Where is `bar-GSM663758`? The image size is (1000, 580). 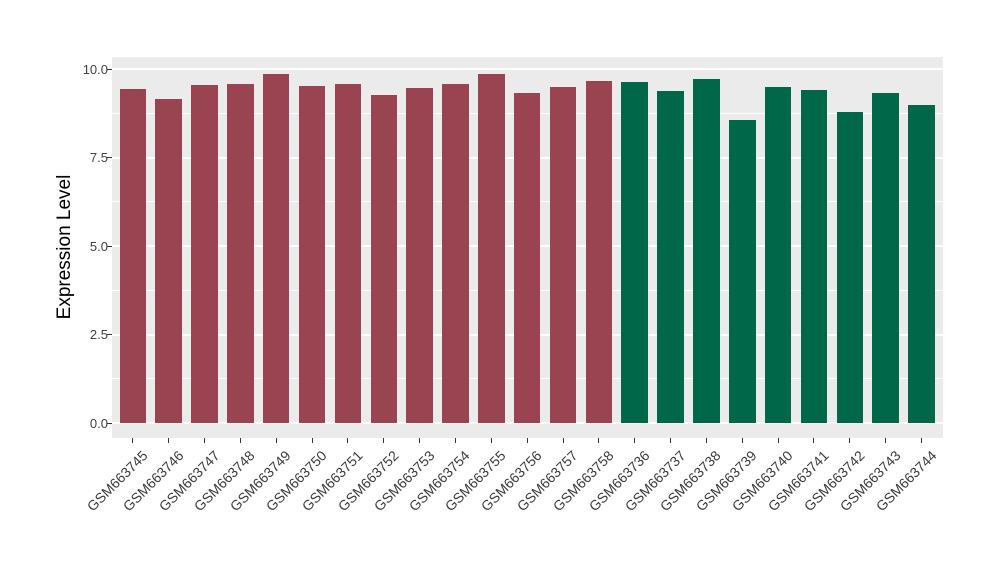
bar-GSM663758 is located at coordinates (599, 251).